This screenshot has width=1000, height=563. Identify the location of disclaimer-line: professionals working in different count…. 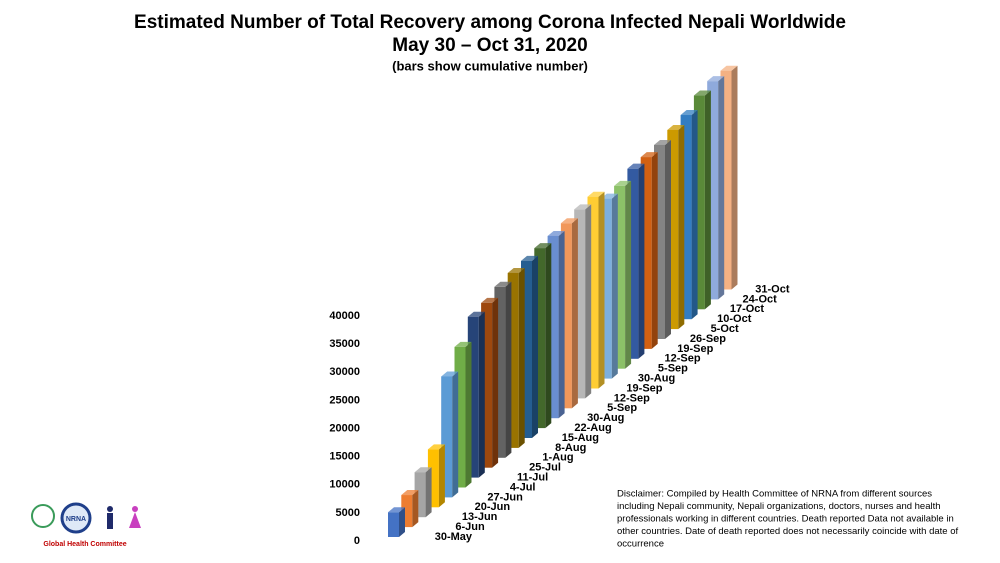
(785, 519).